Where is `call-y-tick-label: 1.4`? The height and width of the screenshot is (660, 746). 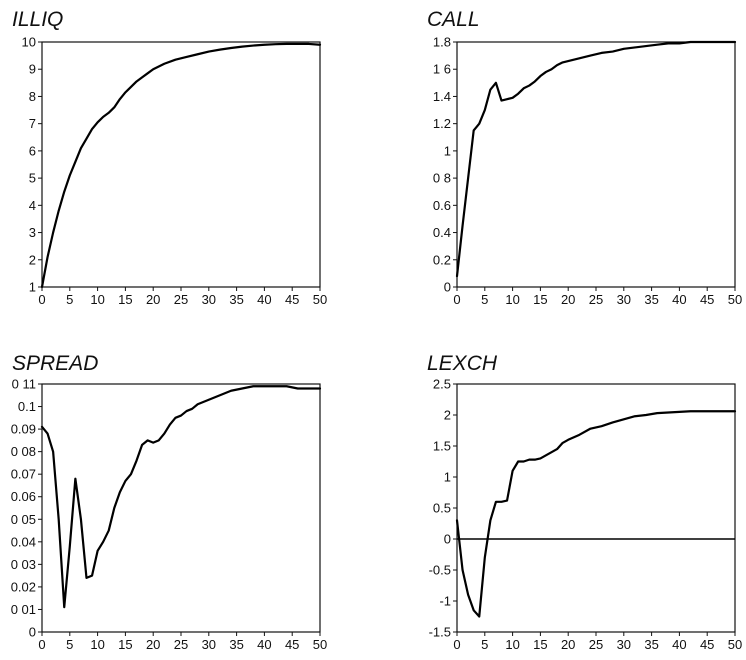
call-y-tick-label: 1.4 is located at coordinates (442, 96).